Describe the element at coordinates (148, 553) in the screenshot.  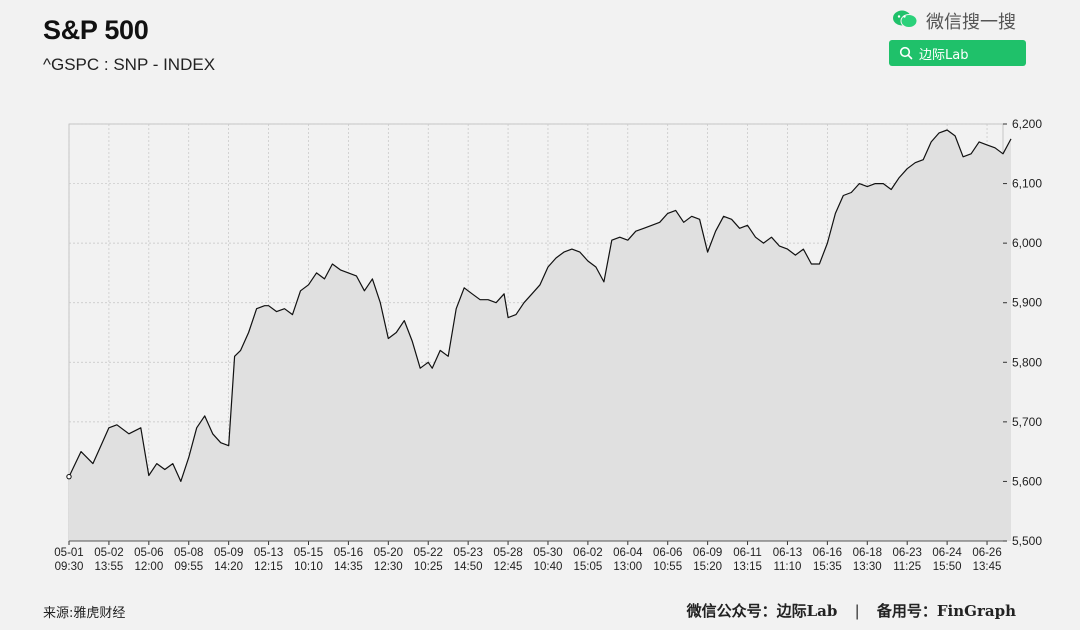
I see `x-tick-date: 05-06` at that location.